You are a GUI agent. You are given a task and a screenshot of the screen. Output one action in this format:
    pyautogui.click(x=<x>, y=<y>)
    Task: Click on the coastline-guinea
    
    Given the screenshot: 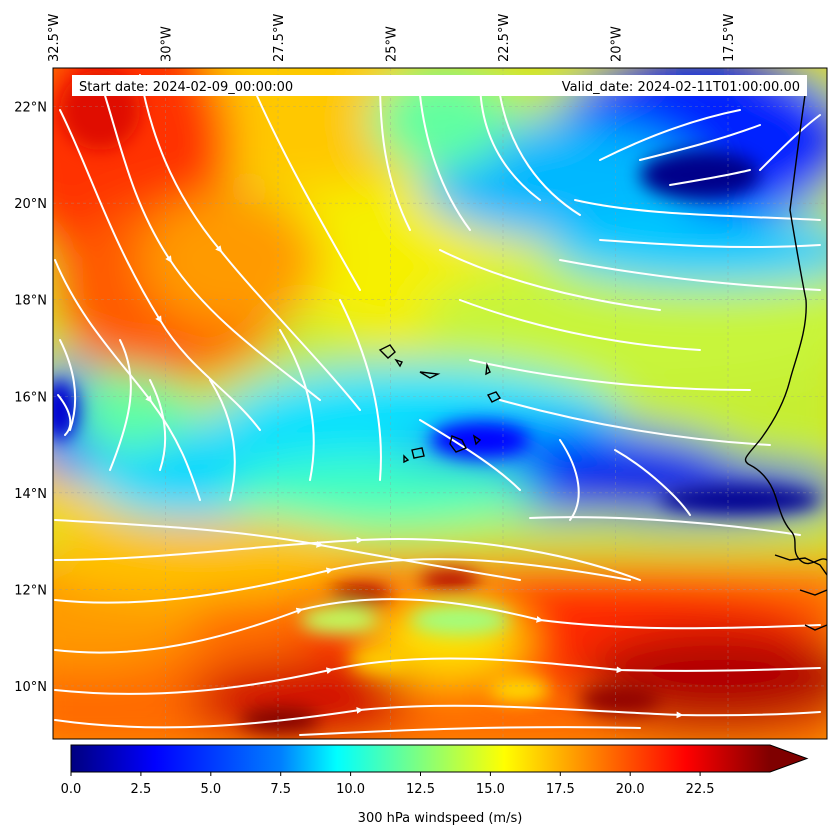 What is the action you would take?
    pyautogui.click(x=800, y=592)
    